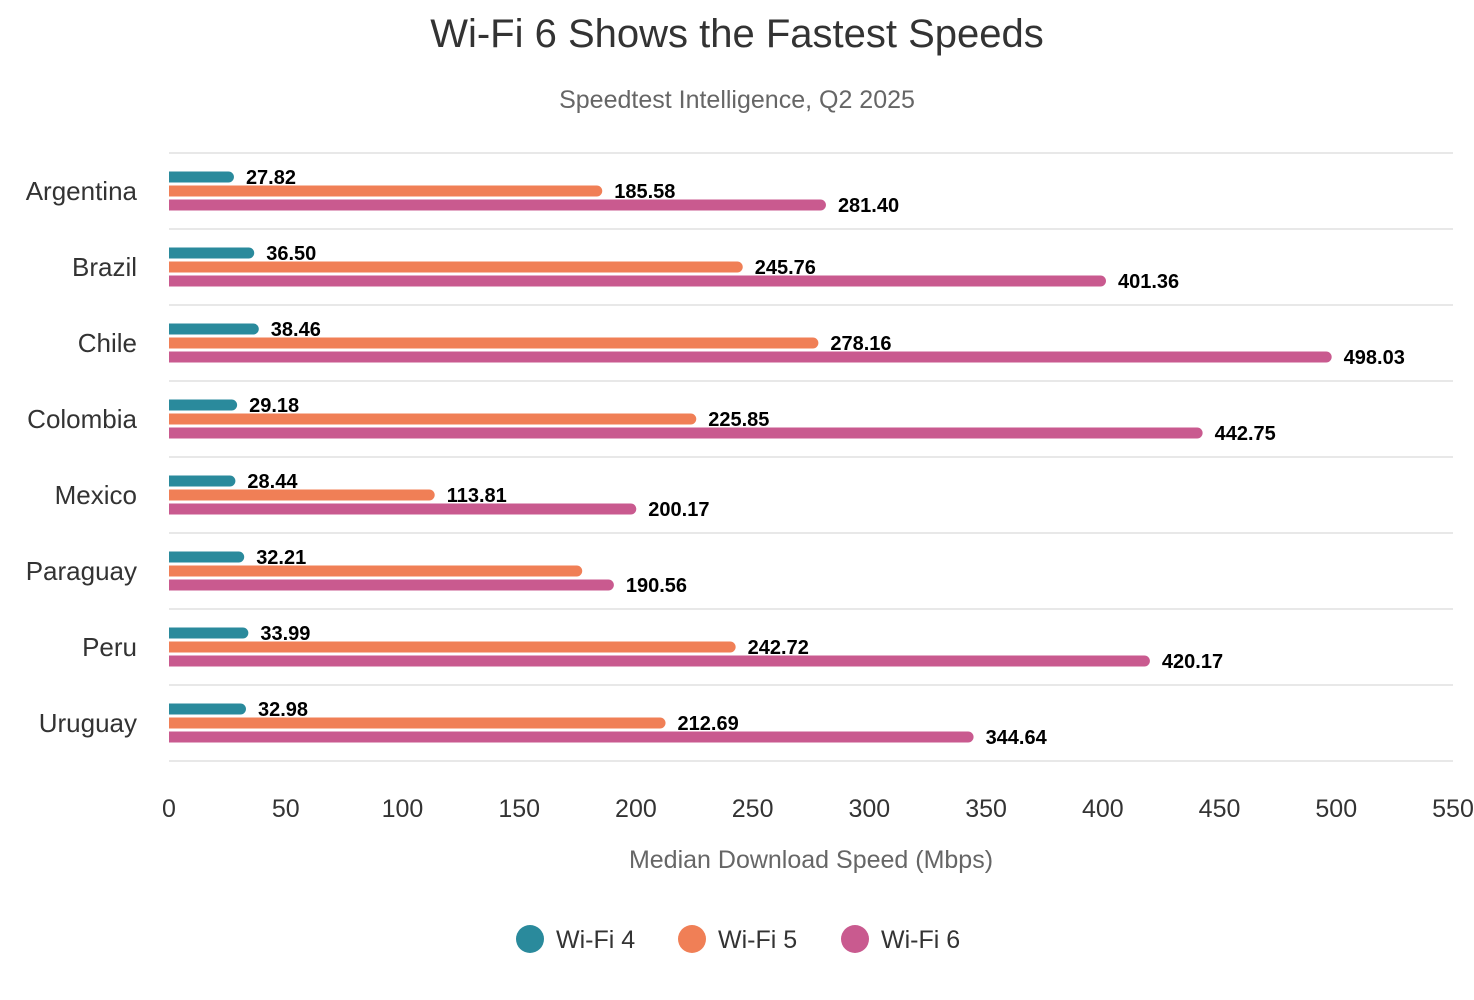  I want to click on data-label: 281.40, so click(868, 206).